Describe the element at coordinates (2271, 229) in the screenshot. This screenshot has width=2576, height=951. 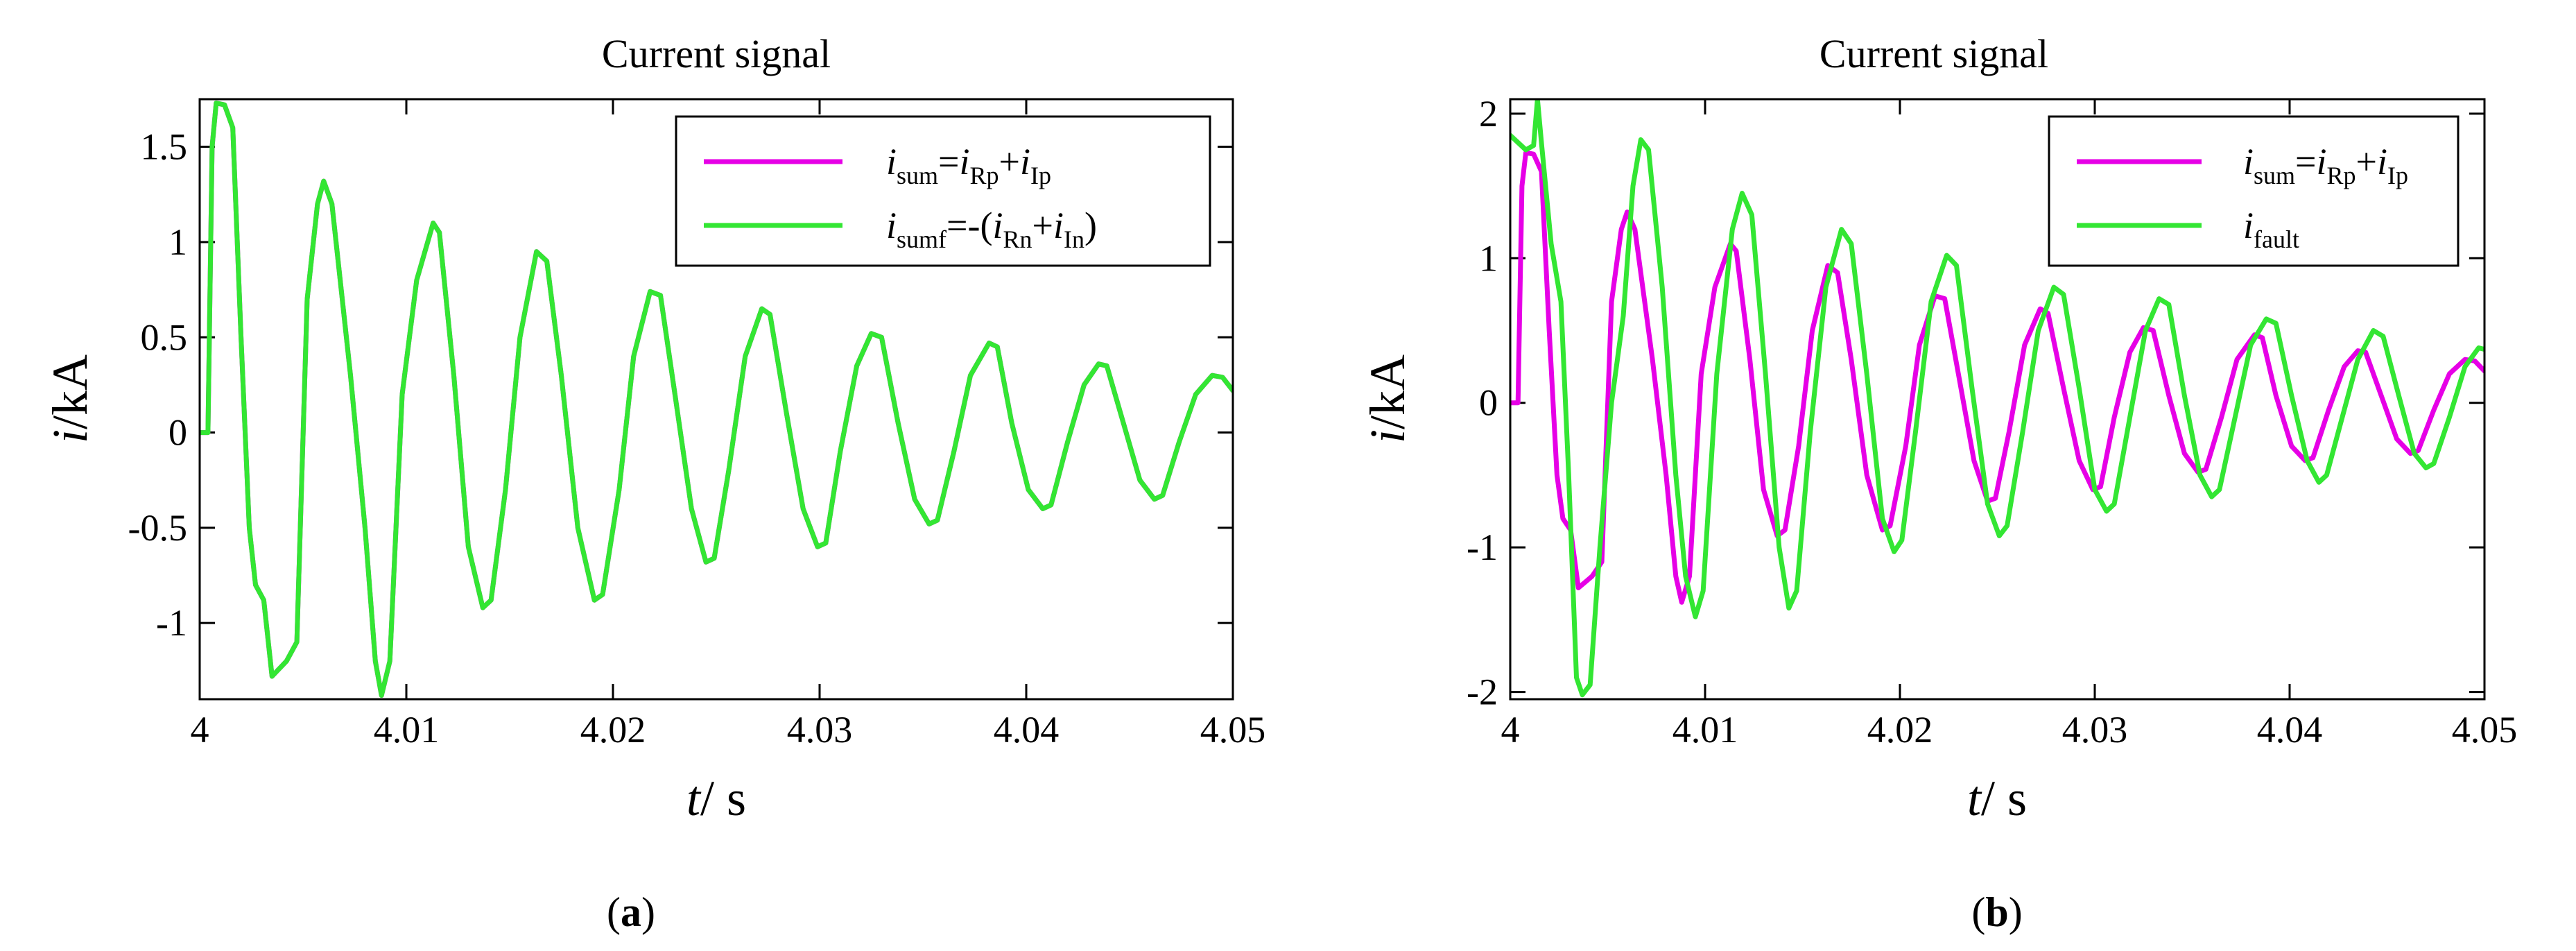
I see `legend-entry: ifault​` at that location.